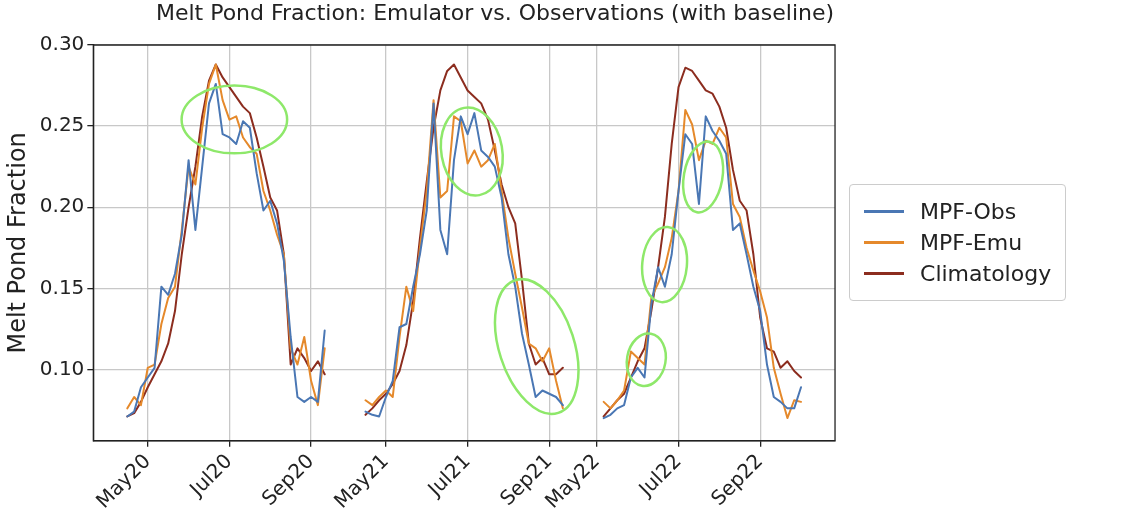  What do you see at coordinates (62, 205) in the screenshot?
I see `y-tick-label: 0.20` at bounding box center [62, 205].